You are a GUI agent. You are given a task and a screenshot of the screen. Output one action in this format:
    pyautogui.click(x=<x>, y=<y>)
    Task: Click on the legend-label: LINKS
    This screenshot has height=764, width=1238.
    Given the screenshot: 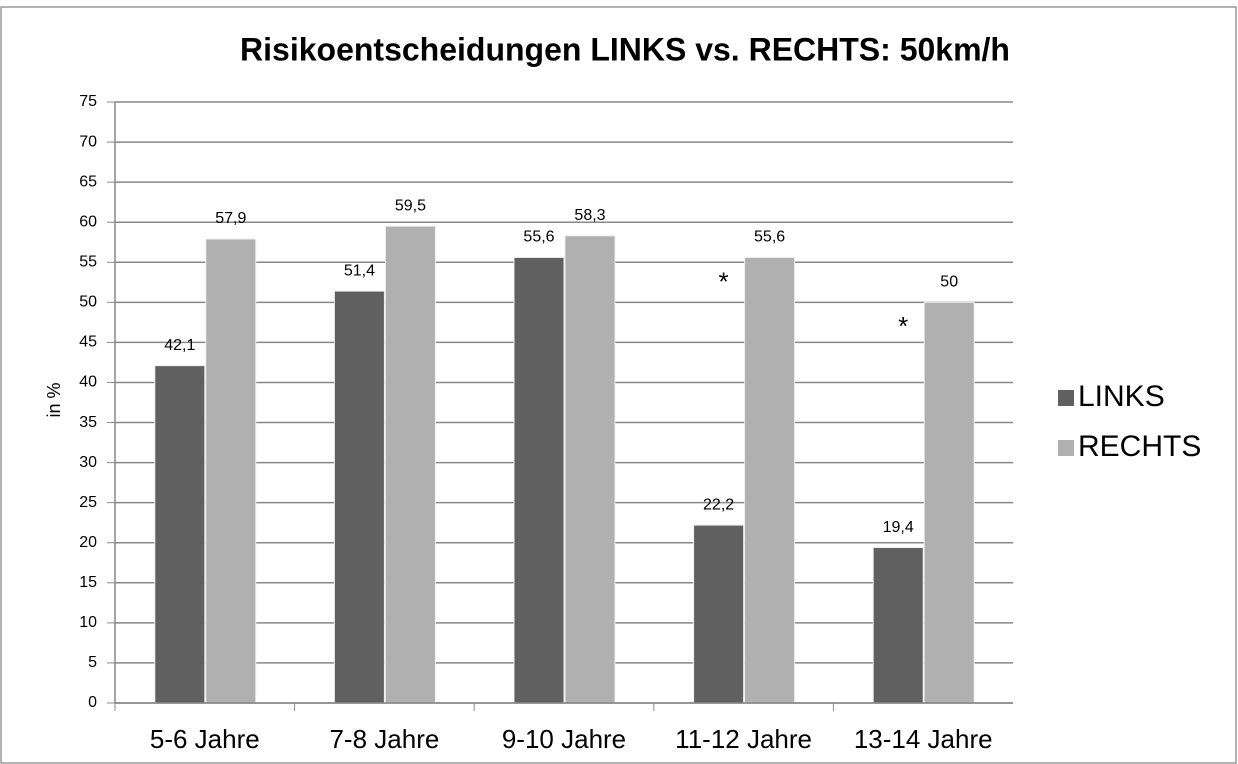 What is the action you would take?
    pyautogui.click(x=1121, y=396)
    